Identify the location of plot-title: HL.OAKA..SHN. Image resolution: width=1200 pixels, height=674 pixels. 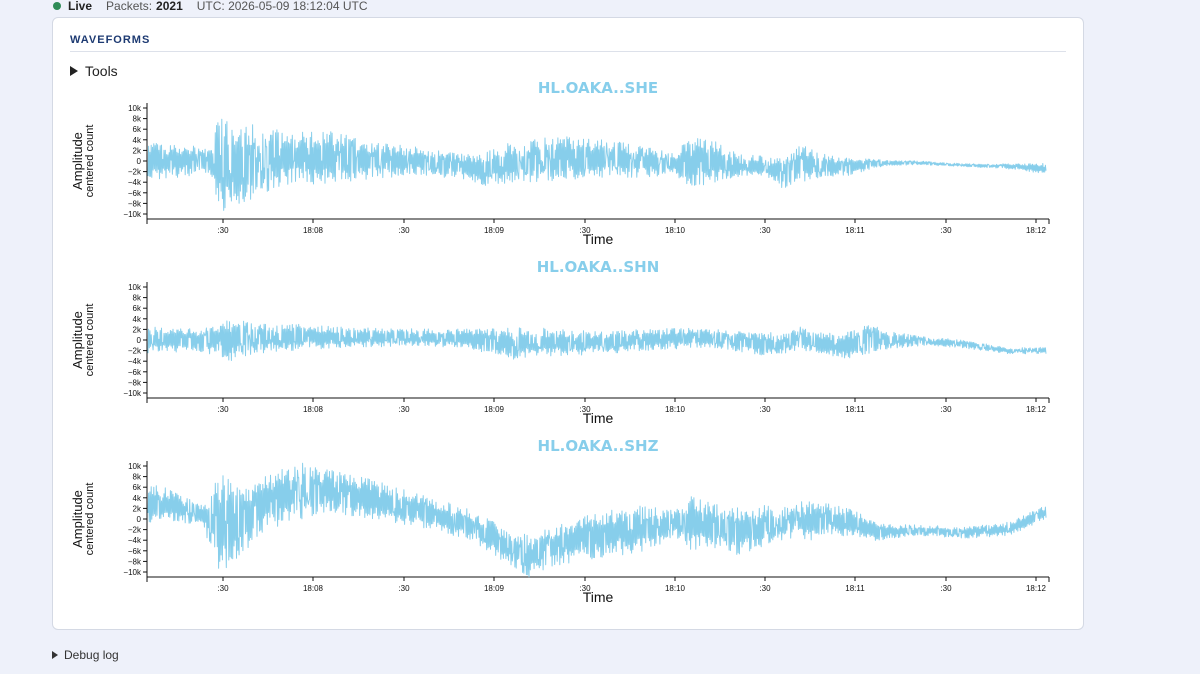
(598, 267).